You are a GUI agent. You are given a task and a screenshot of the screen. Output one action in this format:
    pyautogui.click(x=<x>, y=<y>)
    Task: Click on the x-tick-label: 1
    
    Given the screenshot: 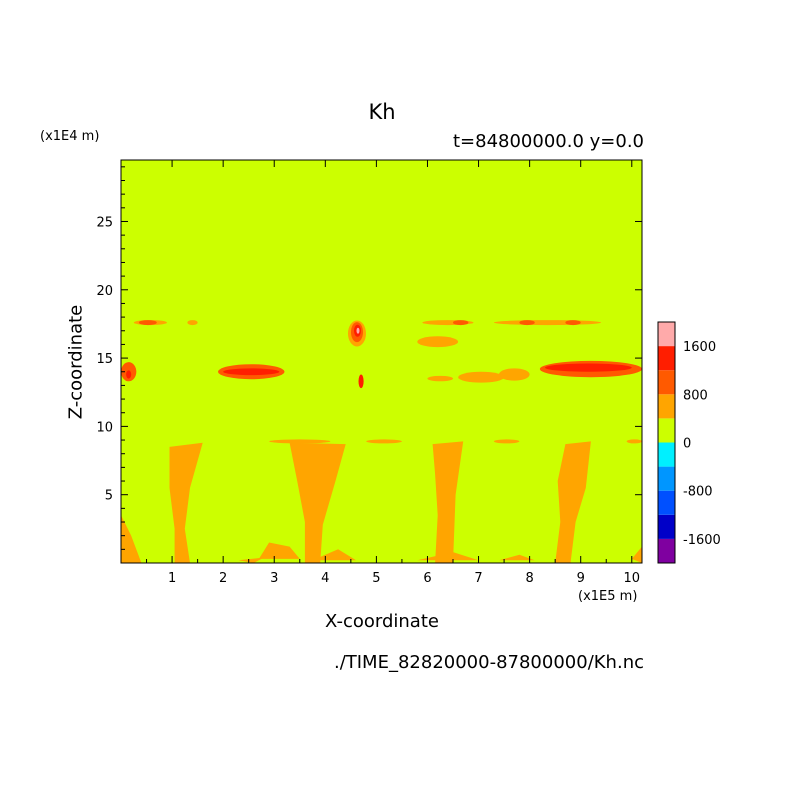 What is the action you would take?
    pyautogui.click(x=172, y=578)
    